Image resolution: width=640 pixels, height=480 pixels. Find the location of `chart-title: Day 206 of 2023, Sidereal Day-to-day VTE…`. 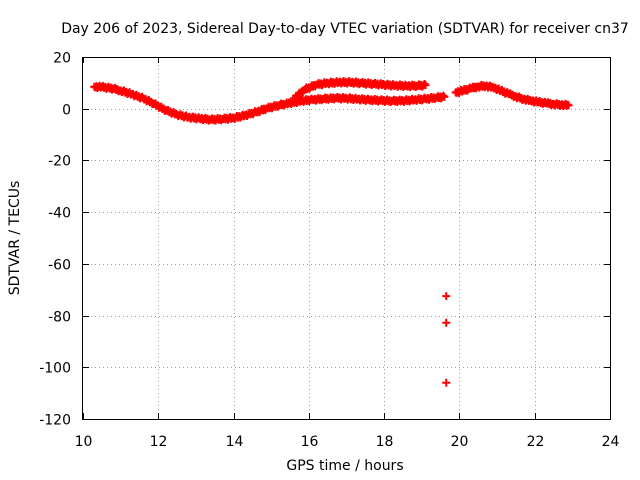

chart-title: Day 206 of 2023, Sidereal Day-to-day VTE… is located at coordinates (345, 29).